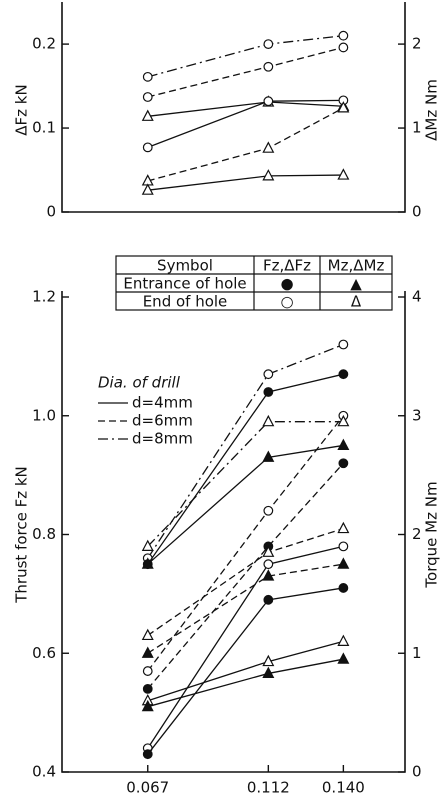  What do you see at coordinates (162, 439) in the screenshot?
I see `legend-label: d=8mm` at bounding box center [162, 439].